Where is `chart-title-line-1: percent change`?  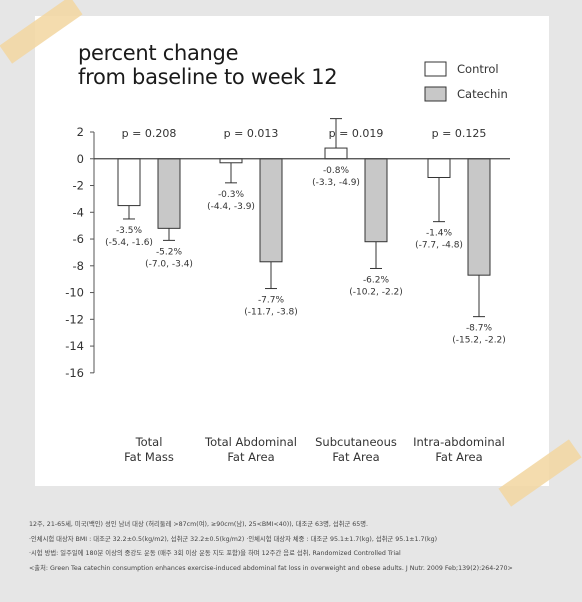 chart-title-line-1: percent change is located at coordinates (158, 53).